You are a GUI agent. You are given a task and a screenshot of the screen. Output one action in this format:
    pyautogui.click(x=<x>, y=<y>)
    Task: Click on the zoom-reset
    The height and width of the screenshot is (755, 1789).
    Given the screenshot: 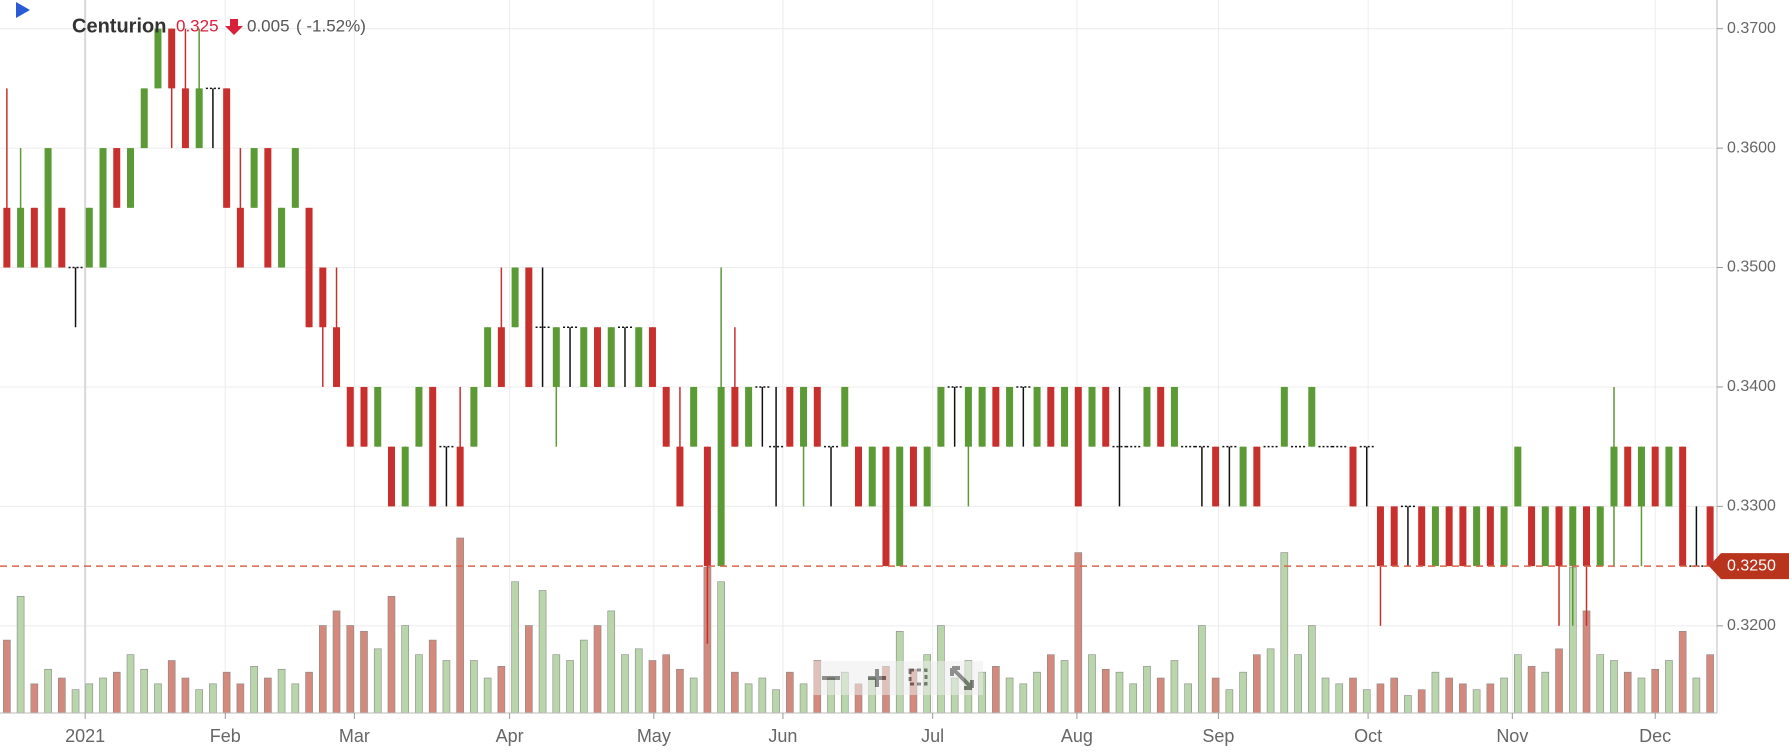 What is the action you would take?
    pyautogui.click(x=962, y=678)
    